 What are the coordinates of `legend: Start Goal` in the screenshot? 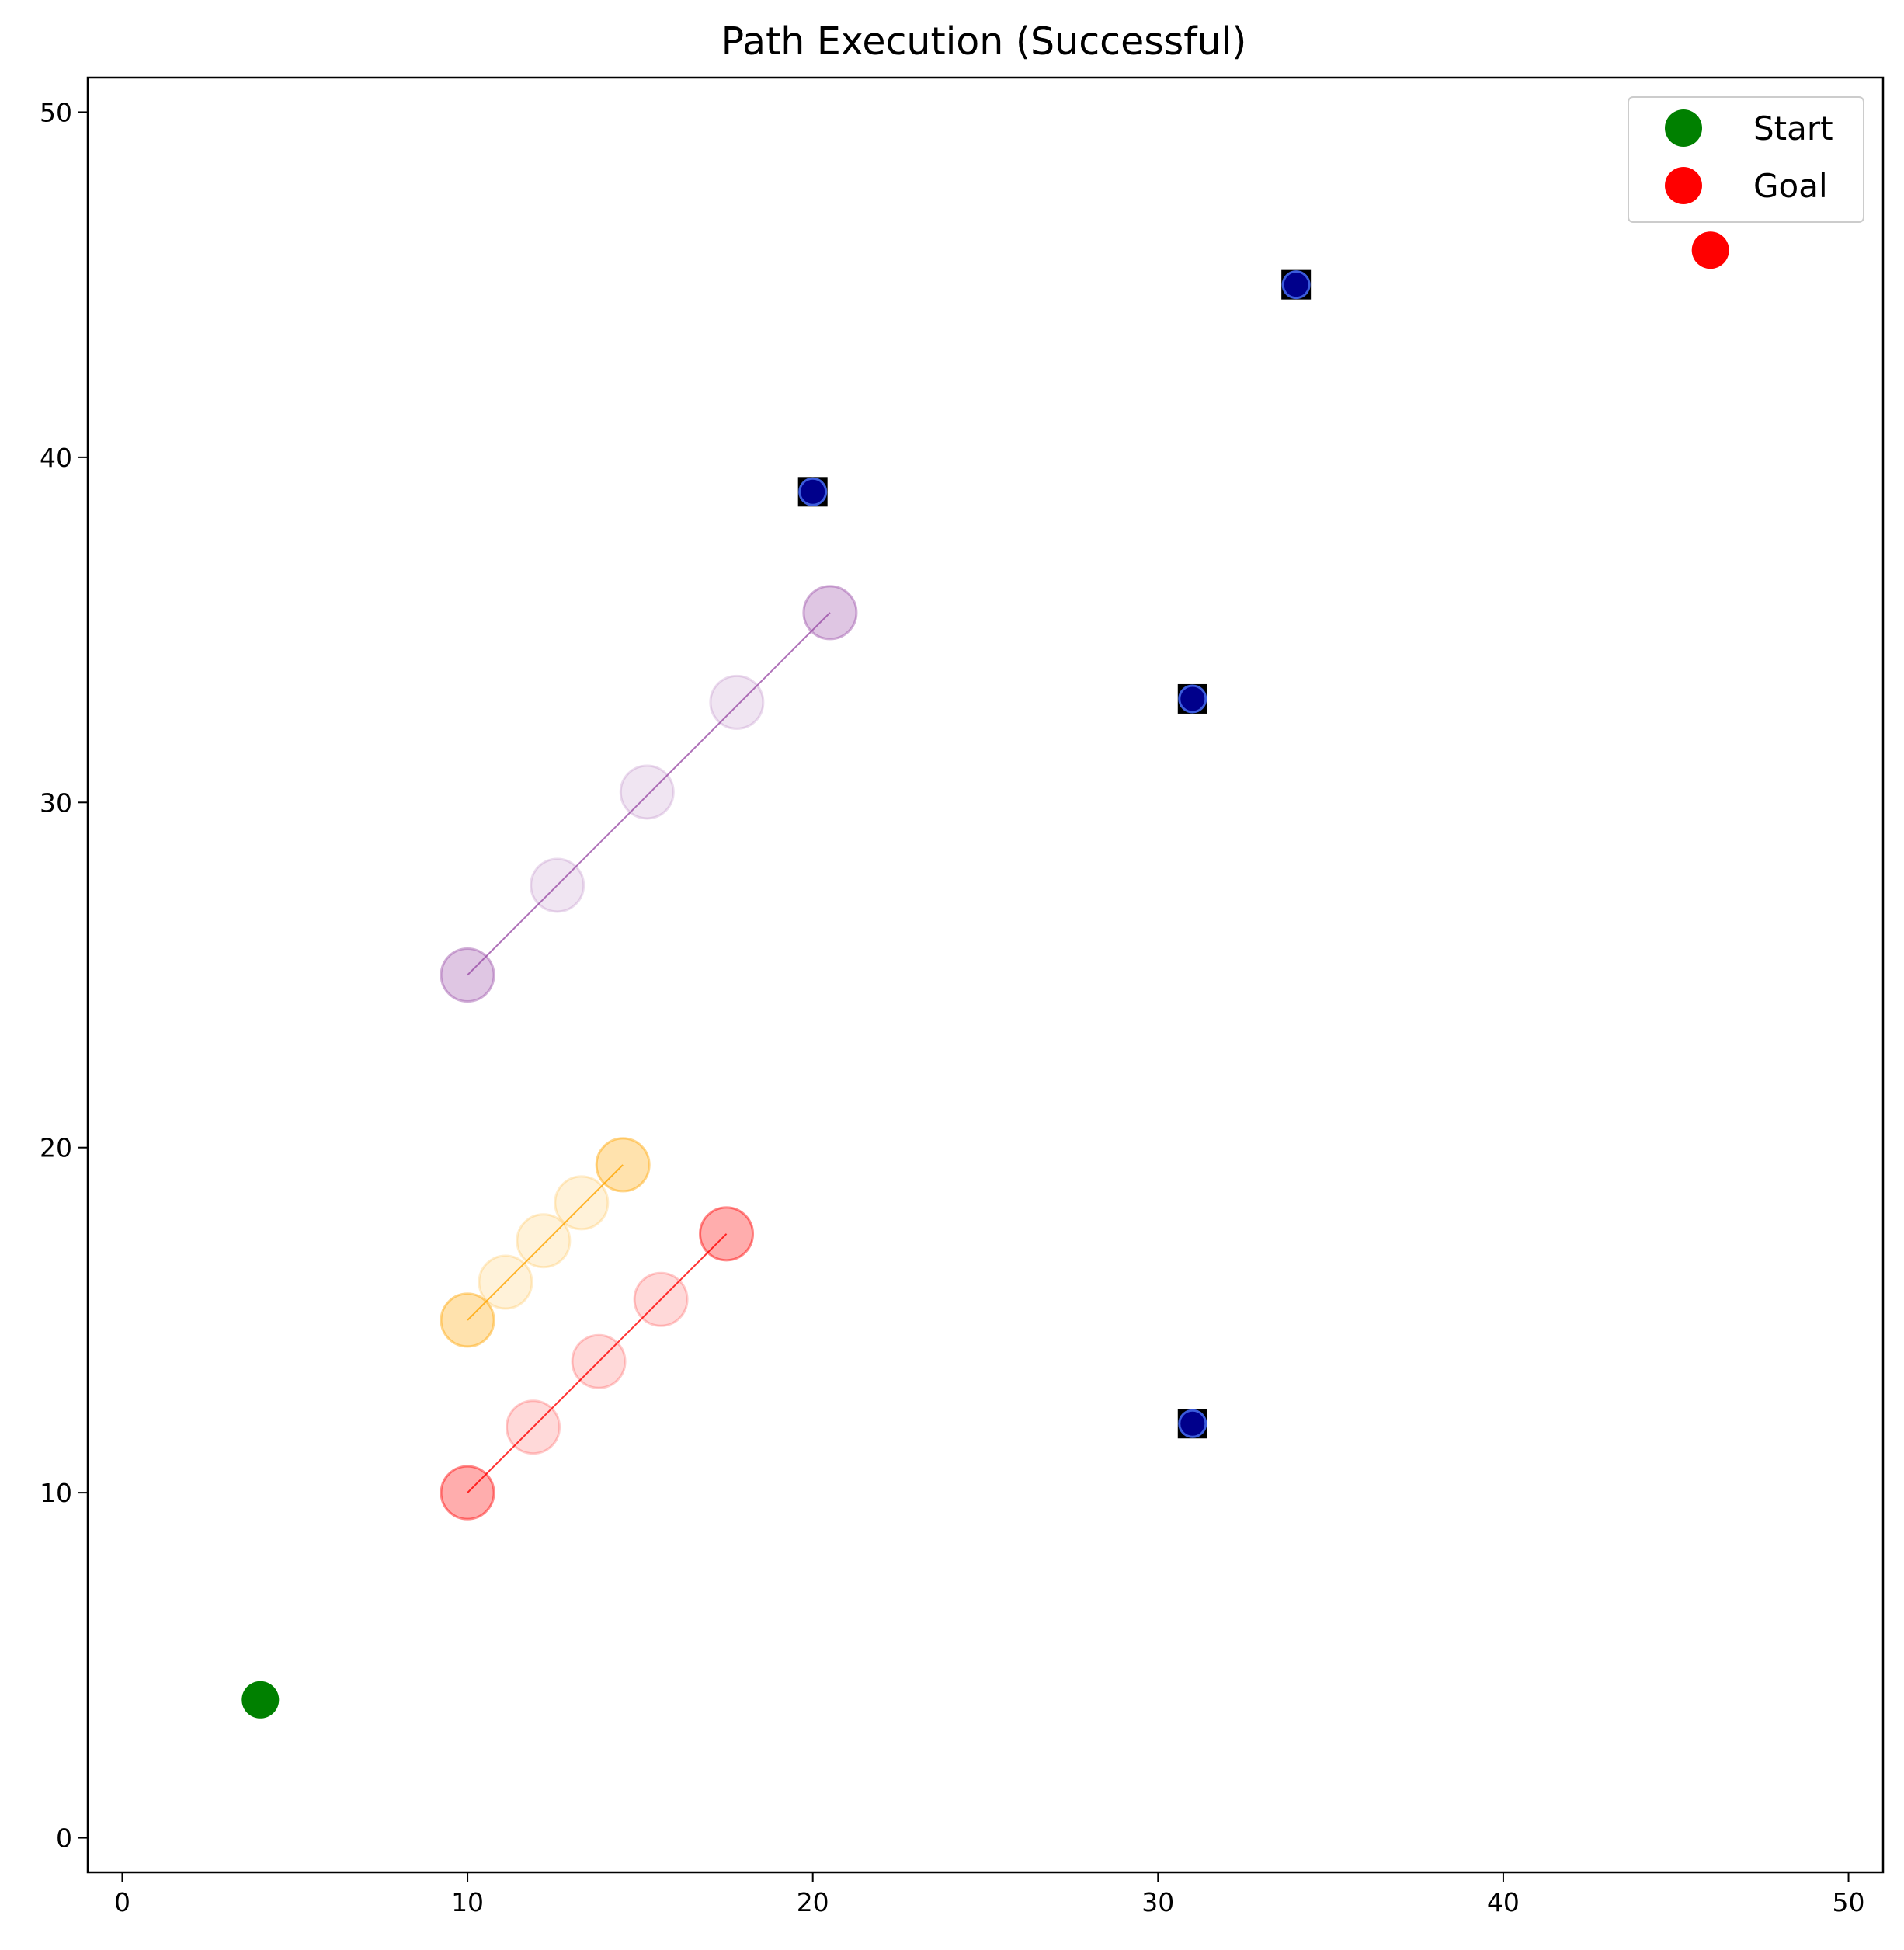 It's located at (1746, 159).